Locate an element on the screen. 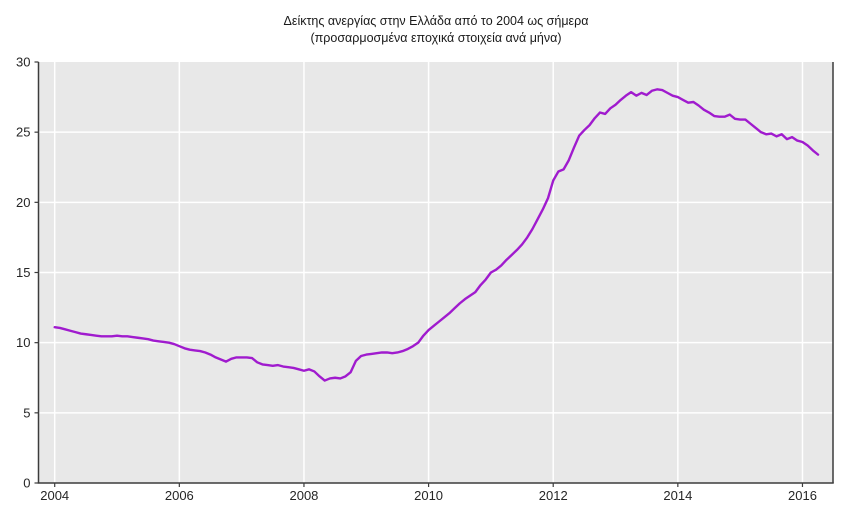 The image size is (854, 512). x-tick-label: 2016 is located at coordinates (802, 495).